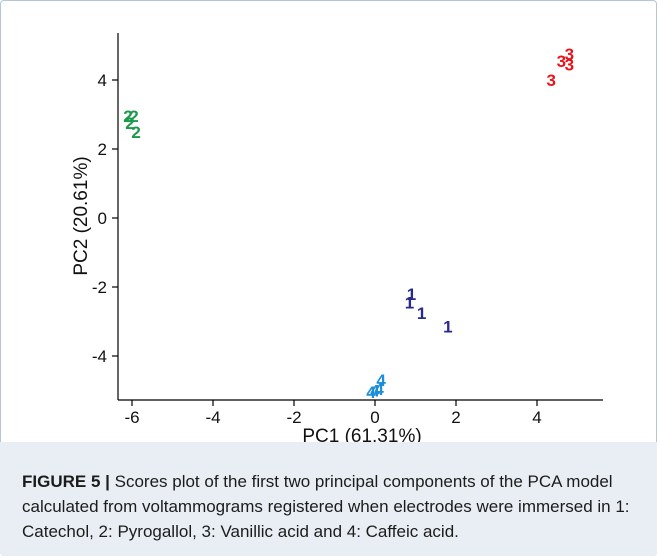 The height and width of the screenshot is (558, 659). I want to click on y-tick-label: 4, so click(102, 80).